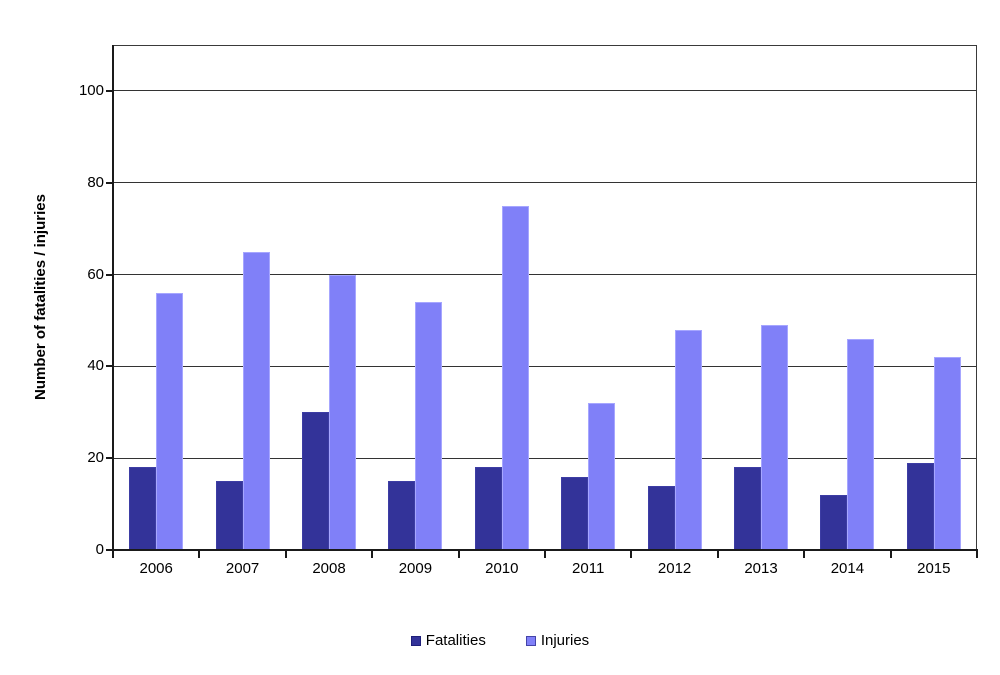  Describe the element at coordinates (774, 437) in the screenshot. I see `bar-injuries-2013` at that location.